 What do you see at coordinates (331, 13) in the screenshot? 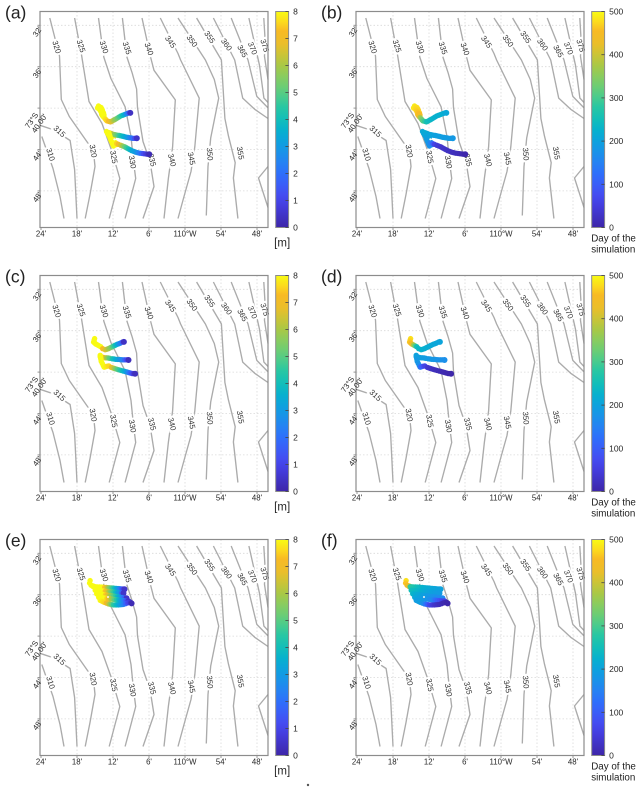
I see `svg-text: (b)` at bounding box center [331, 13].